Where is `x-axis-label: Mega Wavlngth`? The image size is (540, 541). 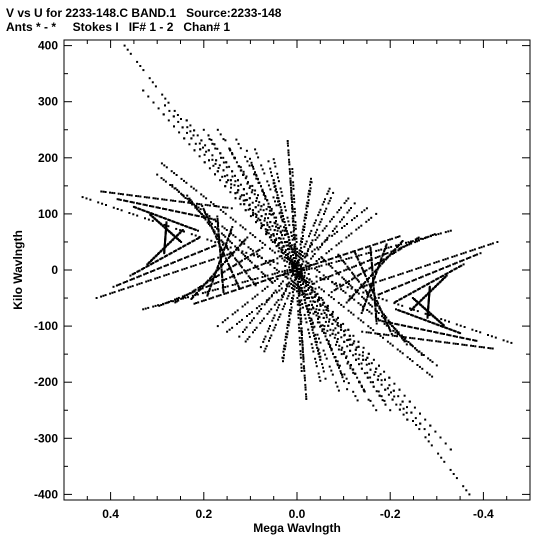 x-axis-label: Mega Wavlngth is located at coordinates (297, 528).